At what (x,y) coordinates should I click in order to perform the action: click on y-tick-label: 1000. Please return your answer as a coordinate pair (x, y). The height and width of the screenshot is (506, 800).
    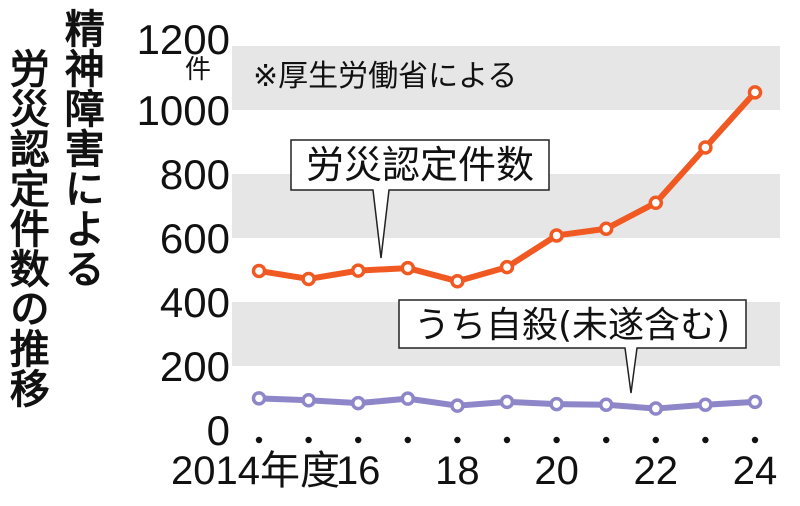
    Looking at the image, I should click on (183, 110).